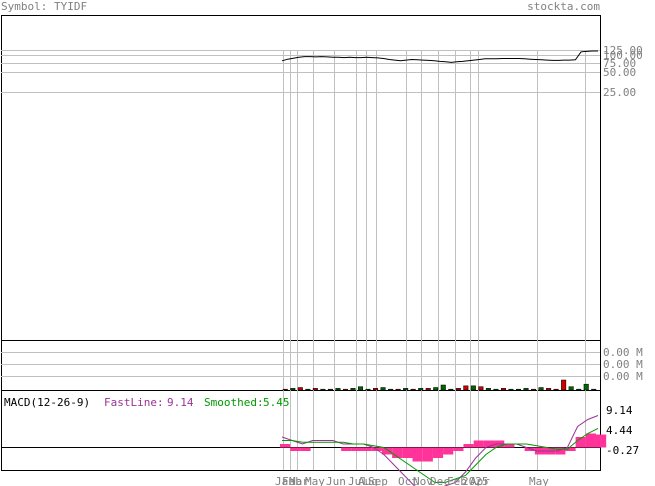  I want to click on macd-tick-label: 9.14, so click(619, 410).